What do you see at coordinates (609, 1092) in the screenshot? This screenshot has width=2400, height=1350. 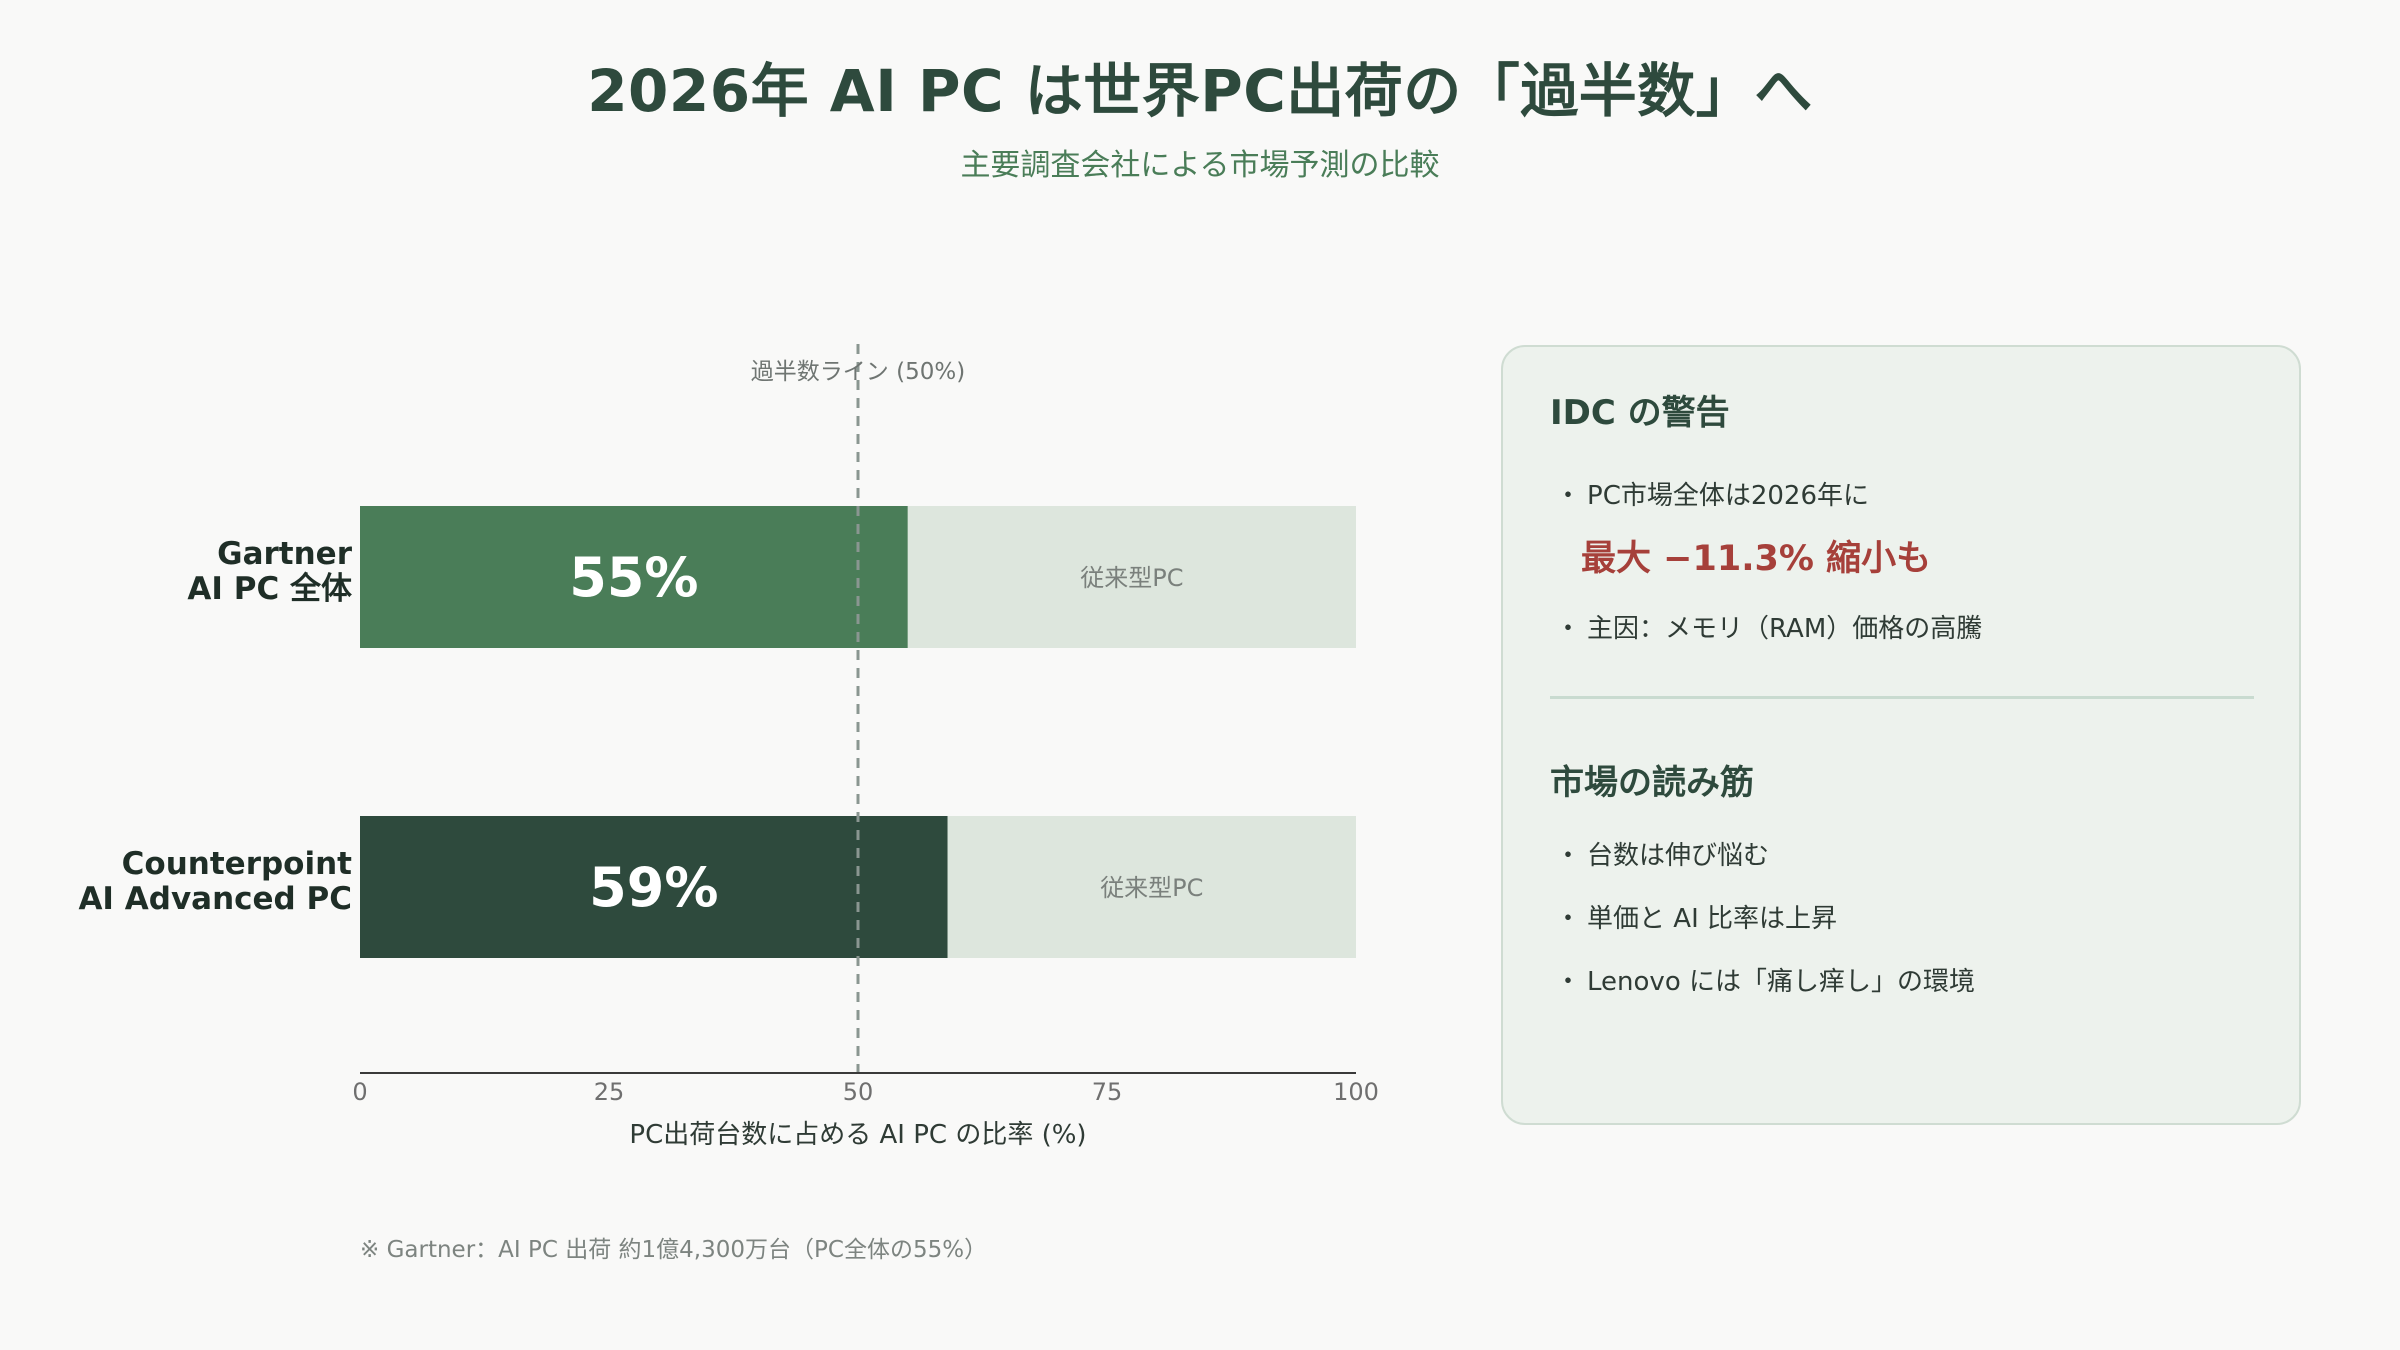 I see `x-tick-label: 25` at bounding box center [609, 1092].